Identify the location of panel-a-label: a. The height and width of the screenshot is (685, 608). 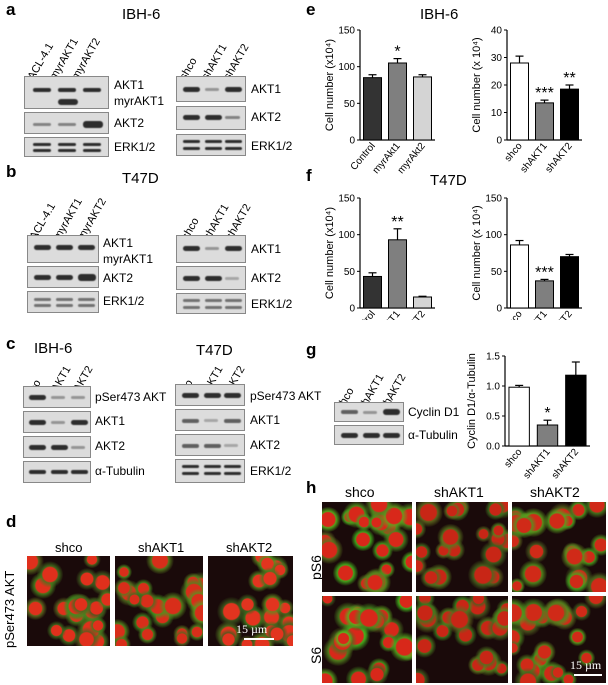
(11, 9).